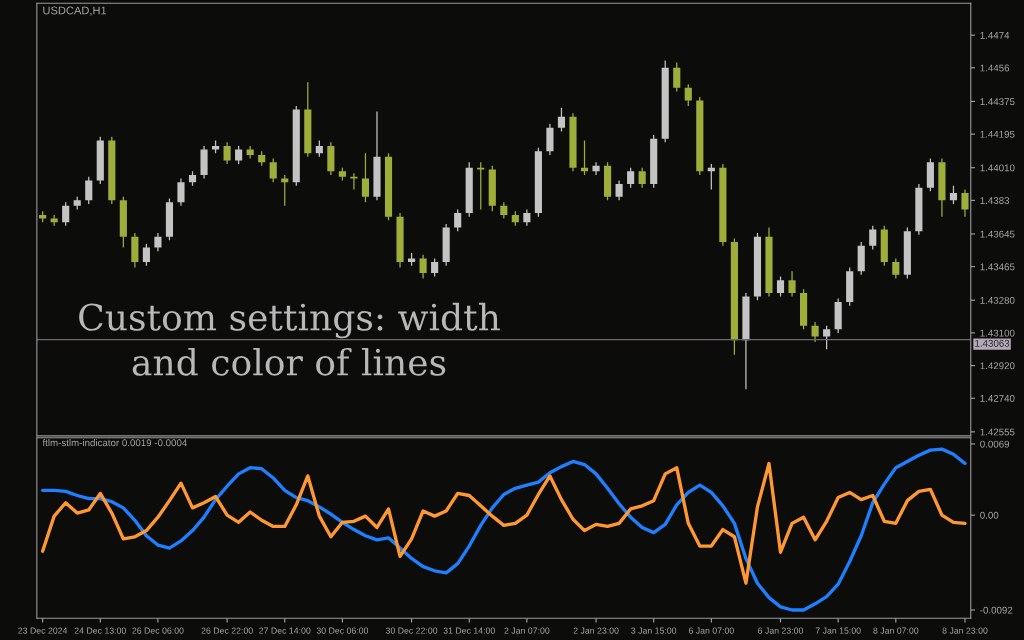 This screenshot has height=640, width=1024. Describe the element at coordinates (997, 168) in the screenshot. I see `y-tick-label: 1.44010` at that location.